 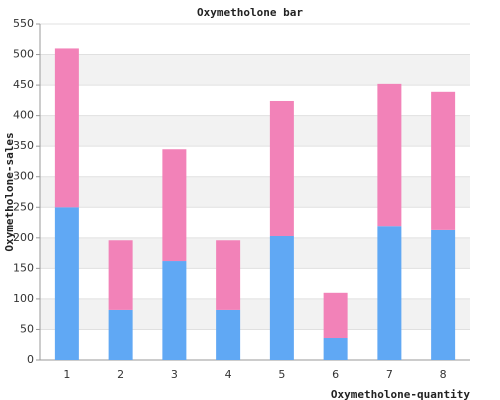 What do you see at coordinates (389, 374) in the screenshot?
I see `x-tick-label: 7` at bounding box center [389, 374].